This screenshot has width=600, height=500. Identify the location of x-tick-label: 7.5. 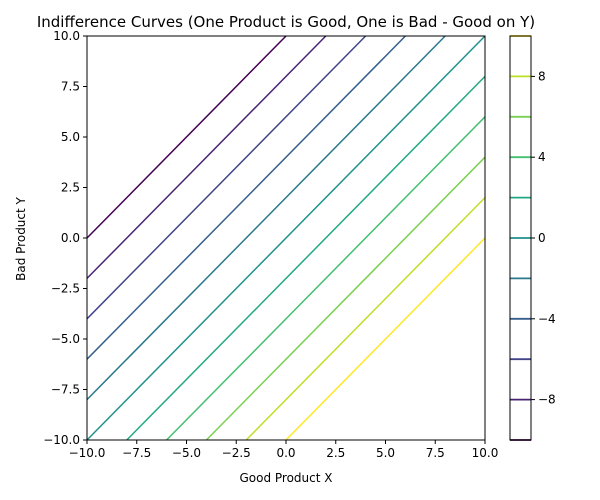
(435, 453).